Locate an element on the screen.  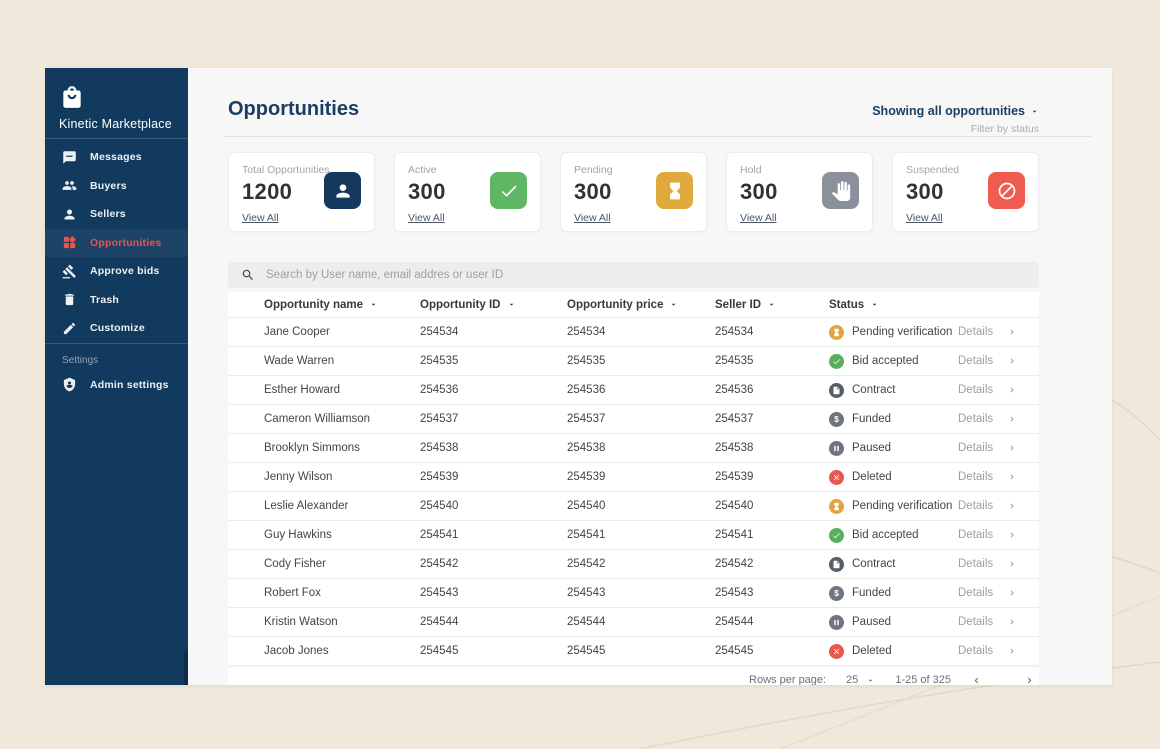
cell-opportunity-id: 254537 is located at coordinates (439, 419).